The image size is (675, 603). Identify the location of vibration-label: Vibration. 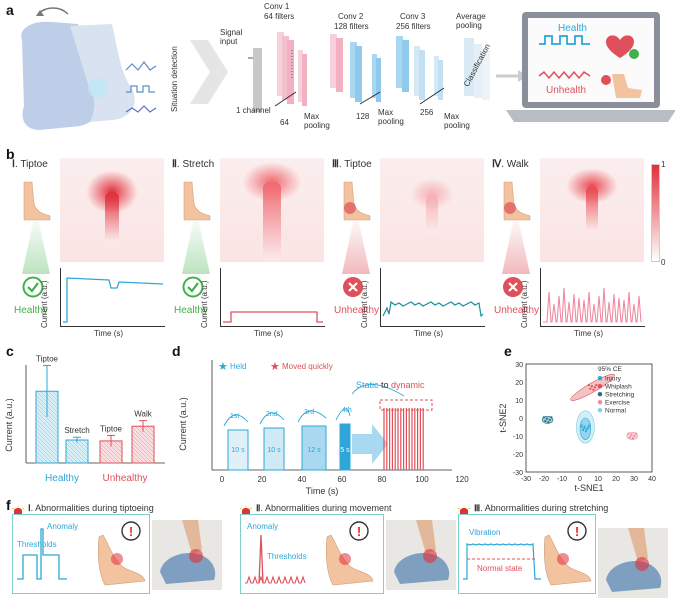
(484, 532).